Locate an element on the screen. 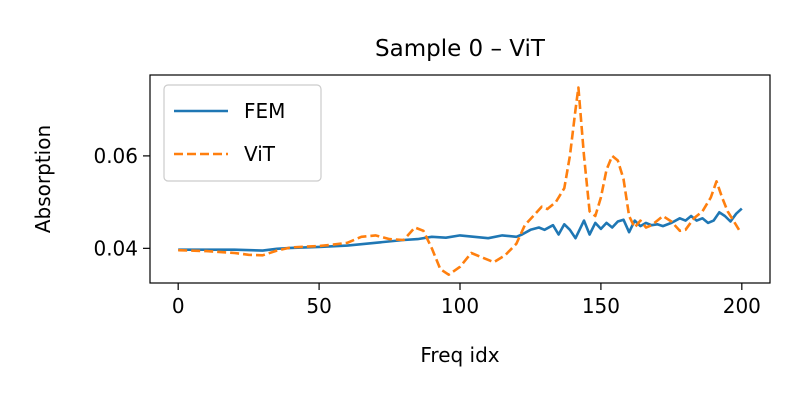  legend: FEM ViT is located at coordinates (242, 133).